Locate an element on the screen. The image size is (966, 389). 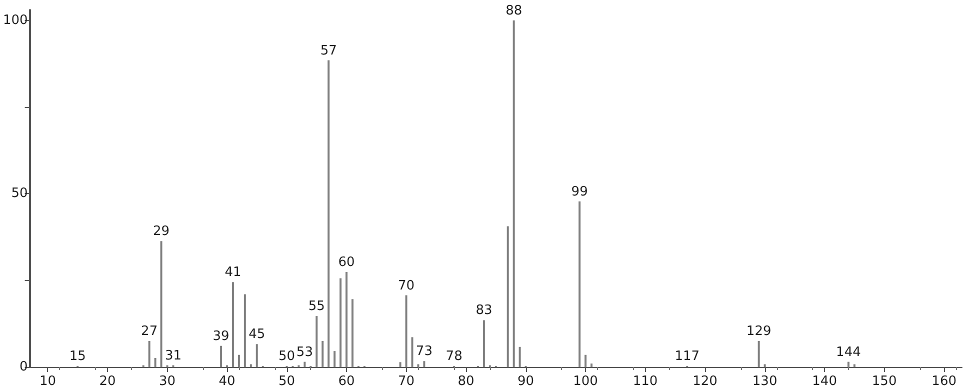
x-tick-label: 90 is located at coordinates (526, 381).